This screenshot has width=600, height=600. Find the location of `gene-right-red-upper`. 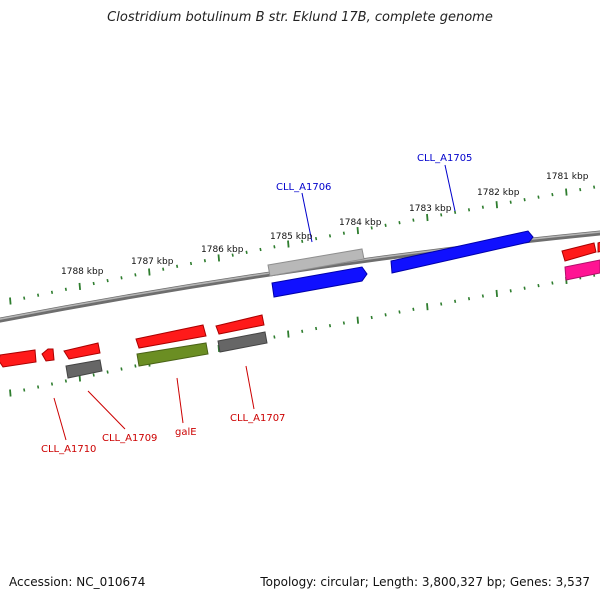

gene-right-red-upper is located at coordinates (579, 252).